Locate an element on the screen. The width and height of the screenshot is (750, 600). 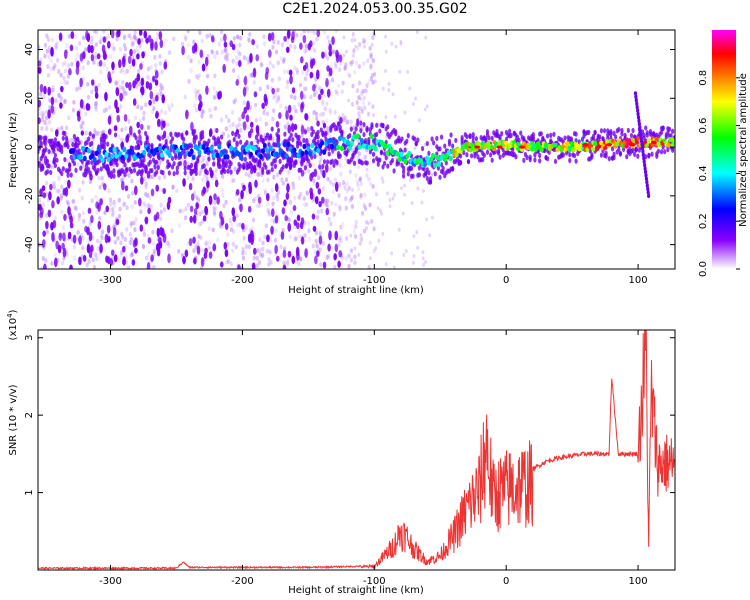
spectrogram-x-label: Height of straight line (km) is located at coordinates (356, 290).